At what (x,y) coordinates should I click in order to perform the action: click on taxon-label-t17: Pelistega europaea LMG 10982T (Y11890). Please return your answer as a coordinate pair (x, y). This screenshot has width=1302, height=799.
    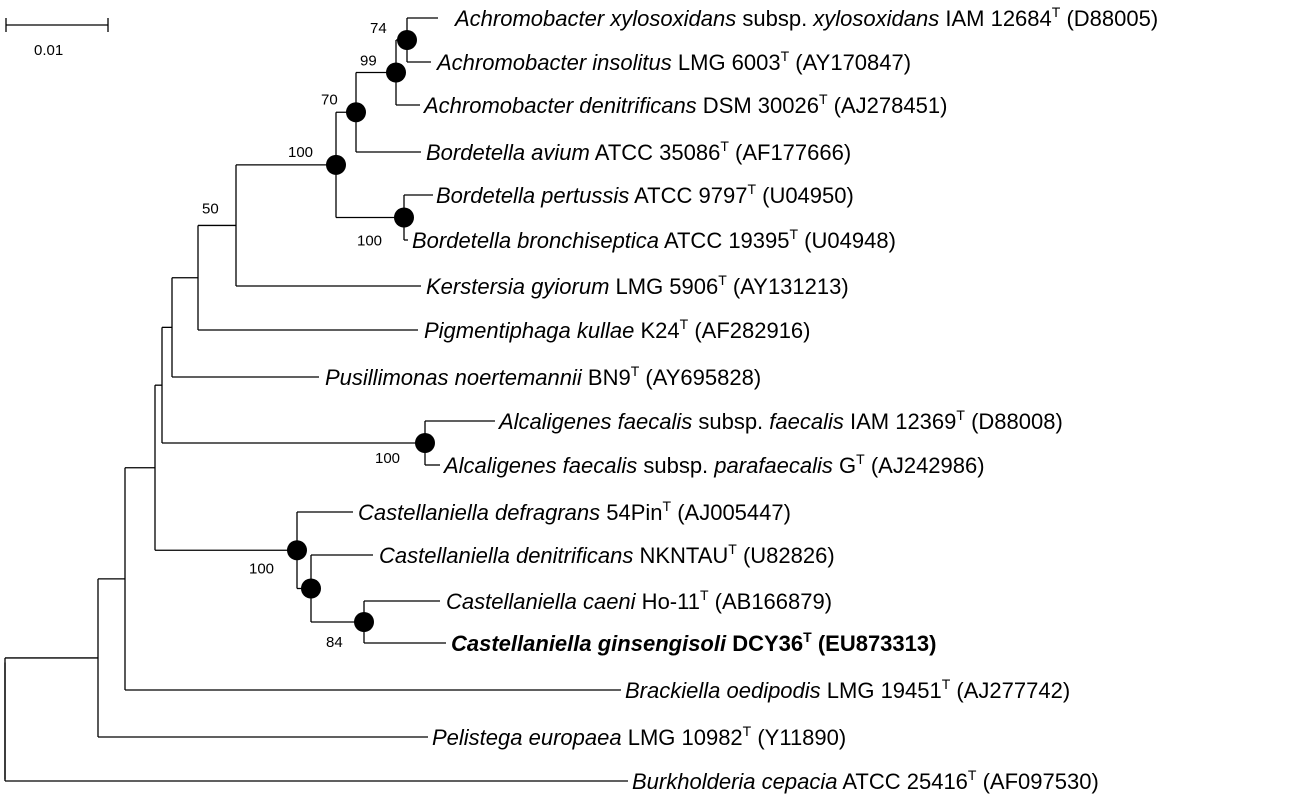
    Looking at the image, I should click on (639, 736).